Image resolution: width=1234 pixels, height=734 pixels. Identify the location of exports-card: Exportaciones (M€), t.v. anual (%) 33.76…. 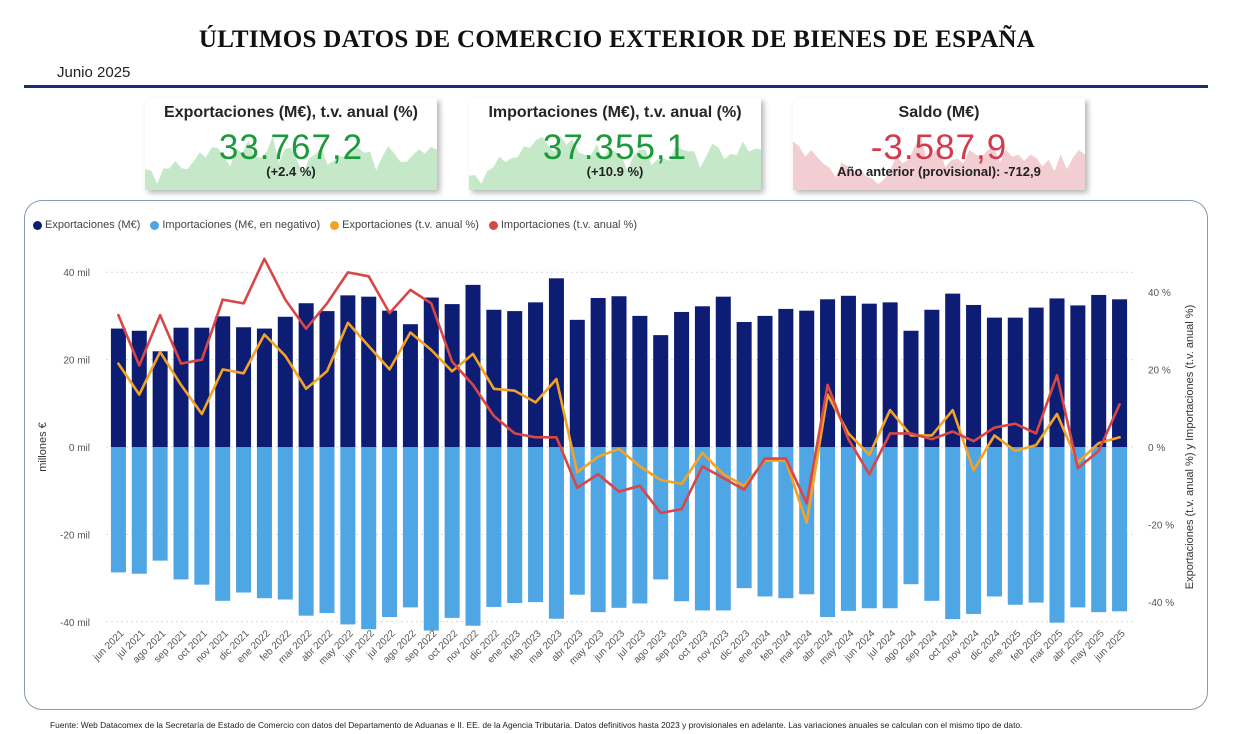
(291, 144).